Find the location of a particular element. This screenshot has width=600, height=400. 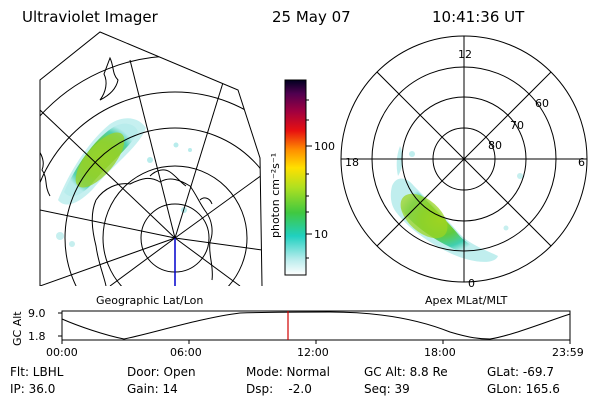

mlt-label-0: 0 is located at coordinates (471, 283).